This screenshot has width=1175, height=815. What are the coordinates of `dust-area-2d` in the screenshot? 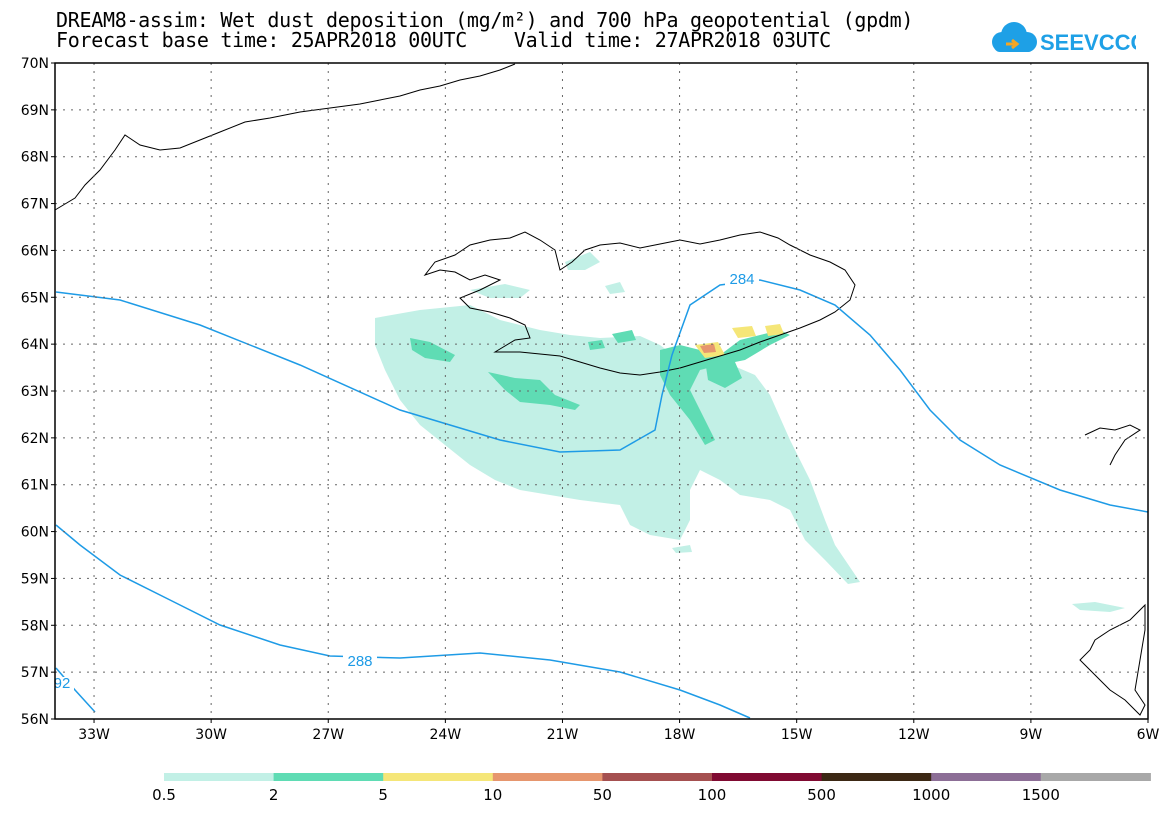 It's located at (723, 374).